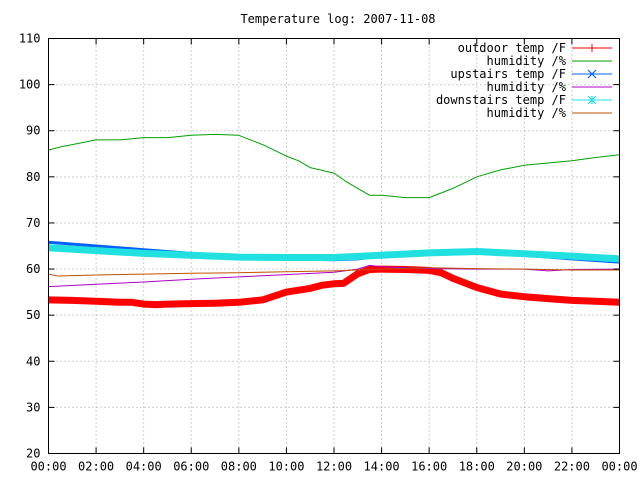  Describe the element at coordinates (337, 19) in the screenshot. I see `chart-title: Temperature log: 2007-11-08` at that location.